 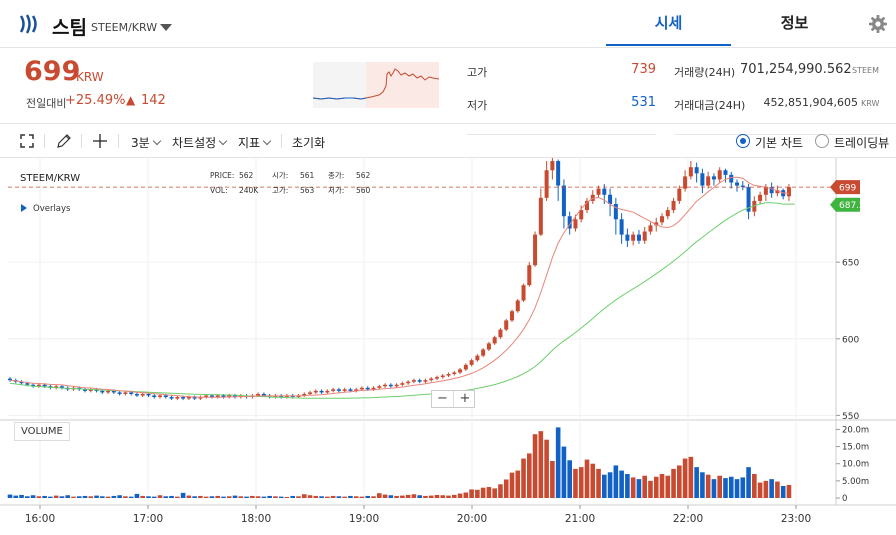 I want to click on zoom-controls: − +, so click(x=453, y=399).